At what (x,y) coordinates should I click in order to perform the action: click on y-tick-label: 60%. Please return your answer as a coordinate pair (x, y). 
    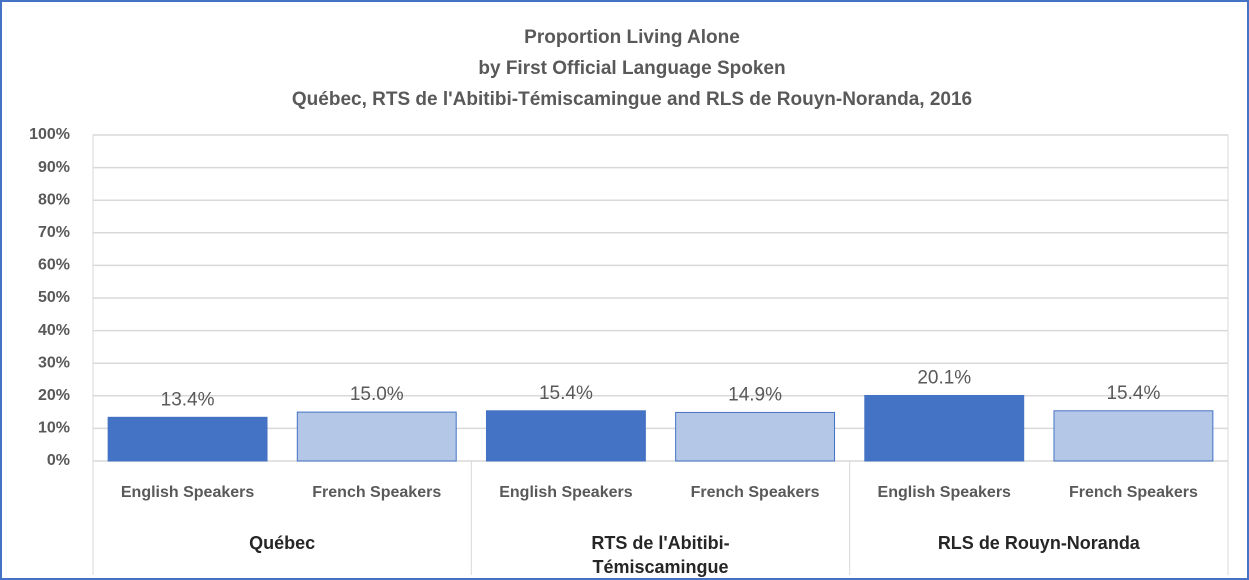
    Looking at the image, I should click on (54, 265).